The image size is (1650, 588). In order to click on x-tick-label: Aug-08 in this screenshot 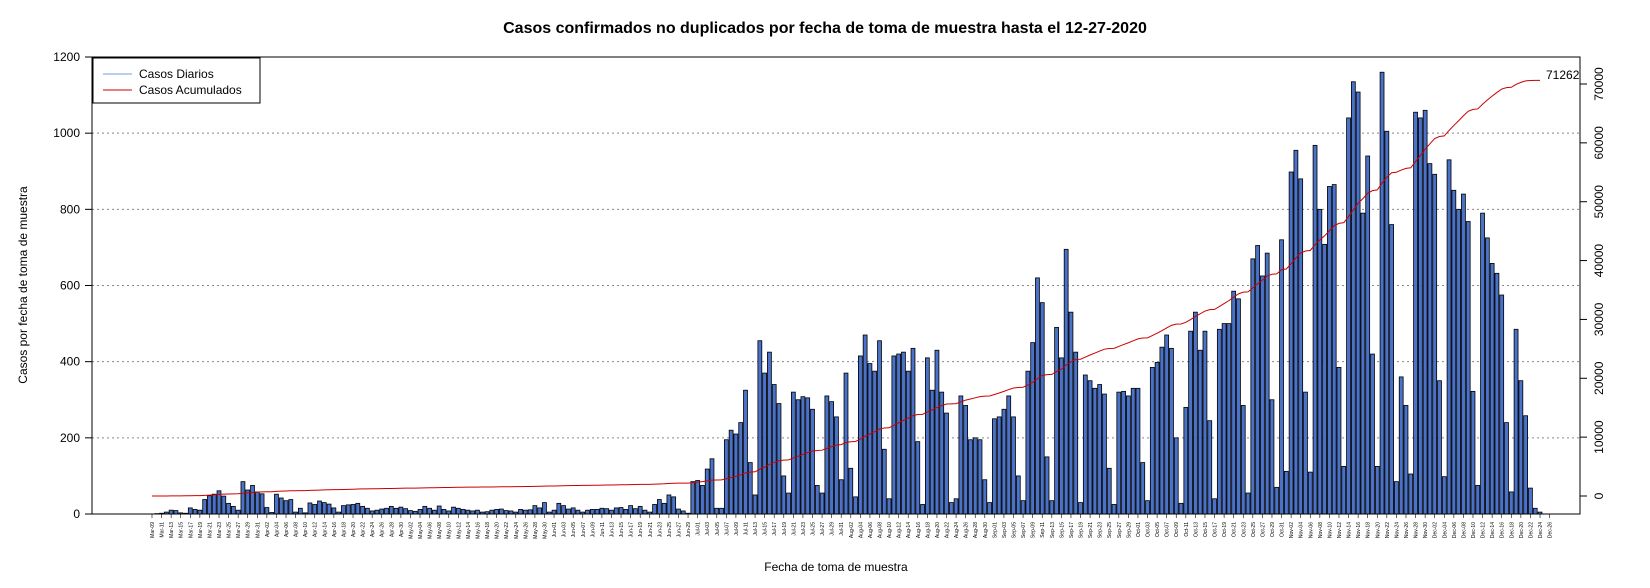, I will do `click(881, 530)`.